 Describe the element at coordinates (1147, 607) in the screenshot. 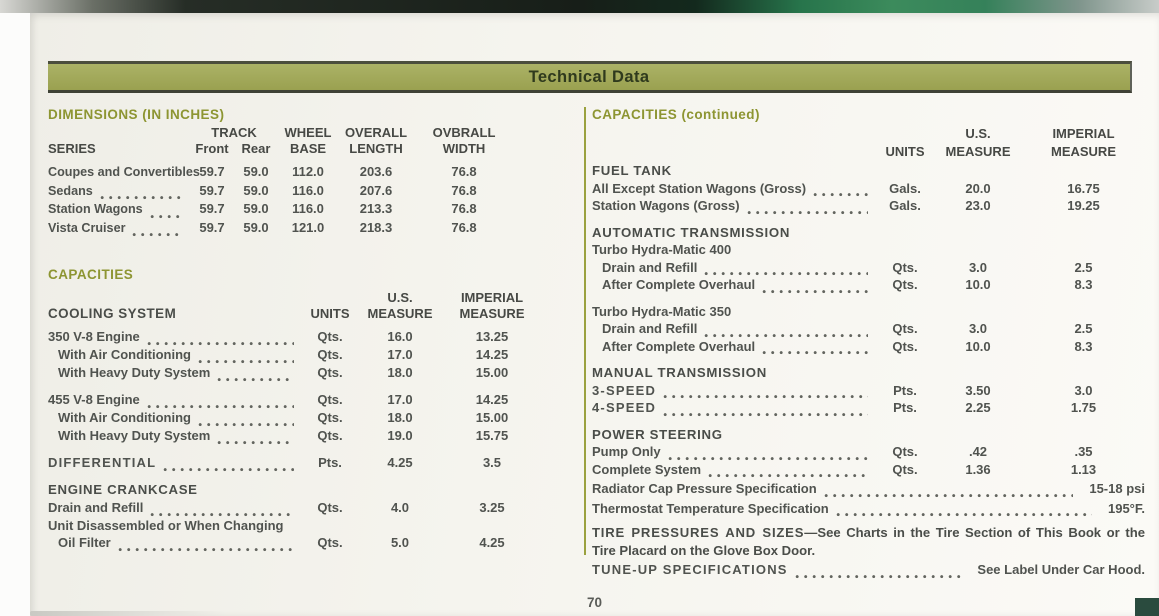

I see `photo-backdrop-corner` at that location.